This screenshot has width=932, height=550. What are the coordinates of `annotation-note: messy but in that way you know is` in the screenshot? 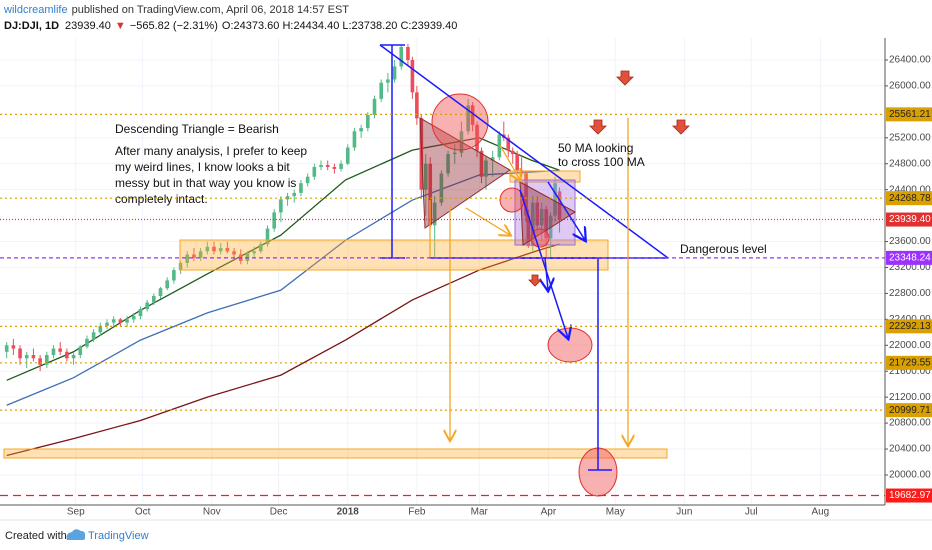 It's located at (205, 183).